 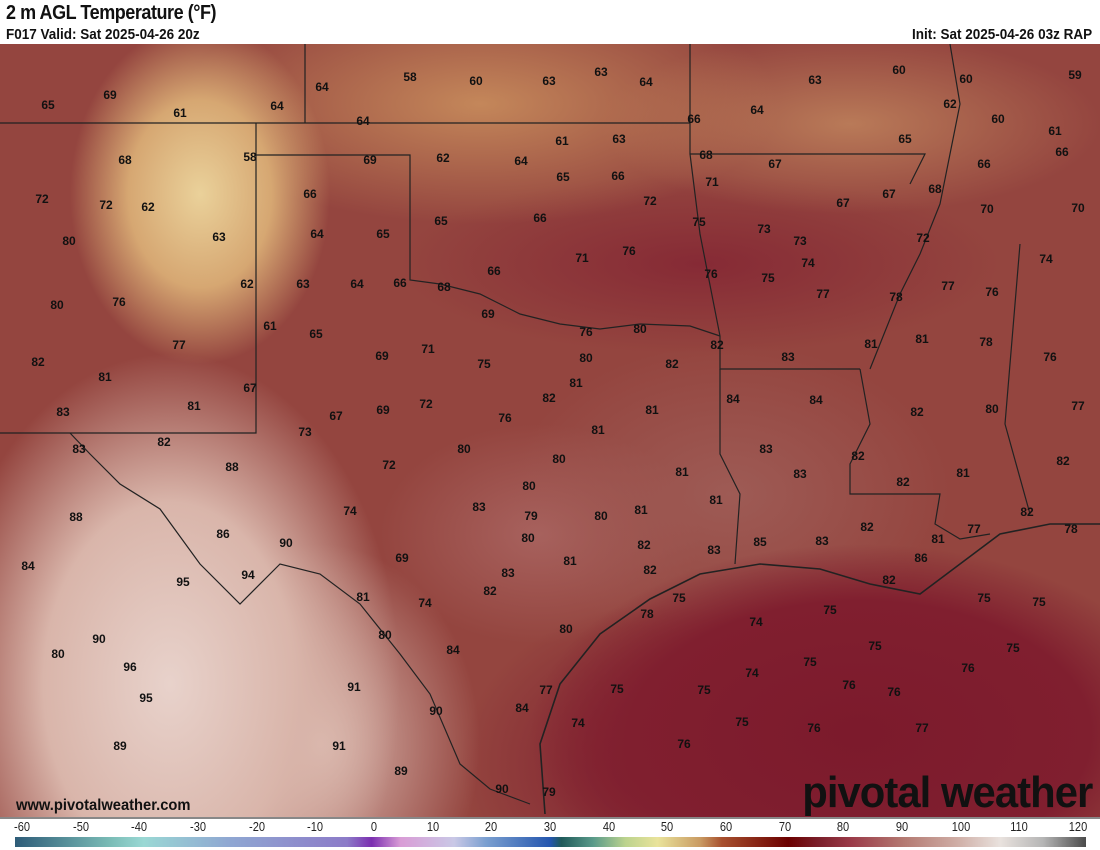 What do you see at coordinates (843, 826) in the screenshot?
I see `colorbar-tick-label: 80` at bounding box center [843, 826].